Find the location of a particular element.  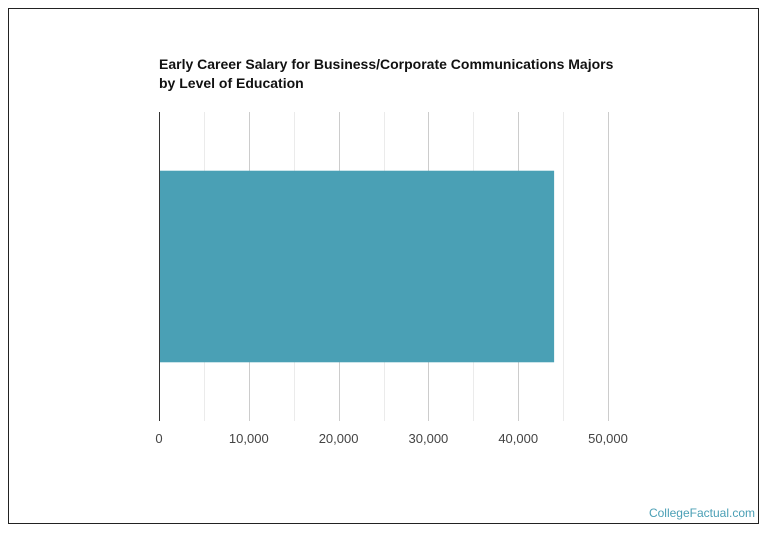

x-tick-labels: 0 10,000 20,000 30,000 40,000 50,000 is located at coordinates (391, 438).